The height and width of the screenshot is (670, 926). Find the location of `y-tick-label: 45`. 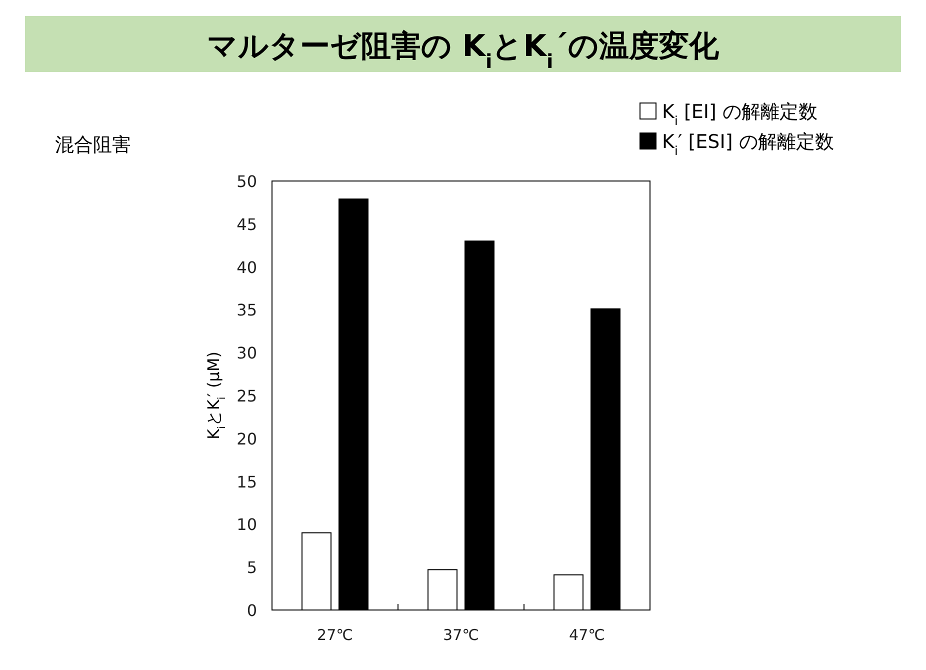

y-tick-label: 45 is located at coordinates (246, 224).